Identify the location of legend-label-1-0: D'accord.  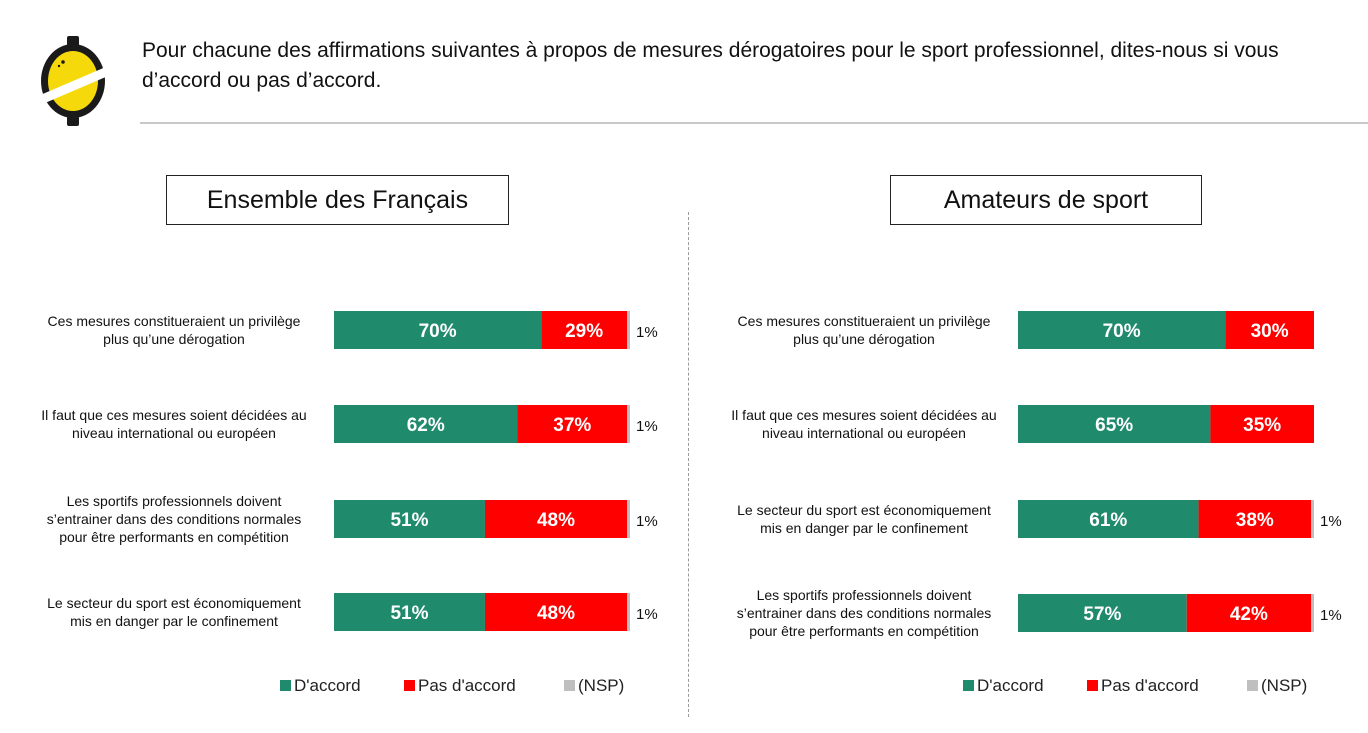
(1010, 685).